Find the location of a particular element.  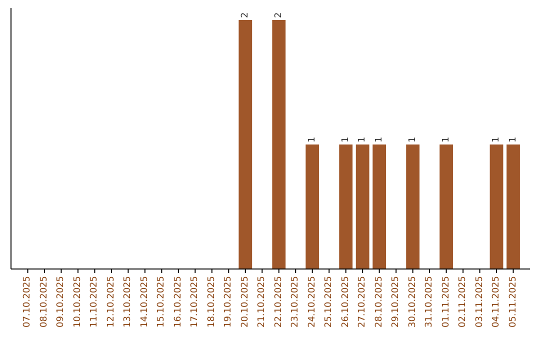

x-tick-label: 04.11.2025 is located at coordinates (497, 302).